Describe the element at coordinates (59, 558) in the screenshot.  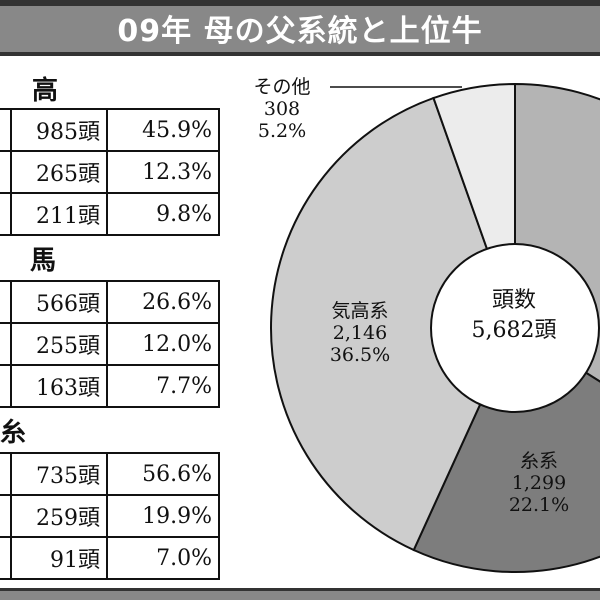
I see `count-cell: 91頭` at that location.